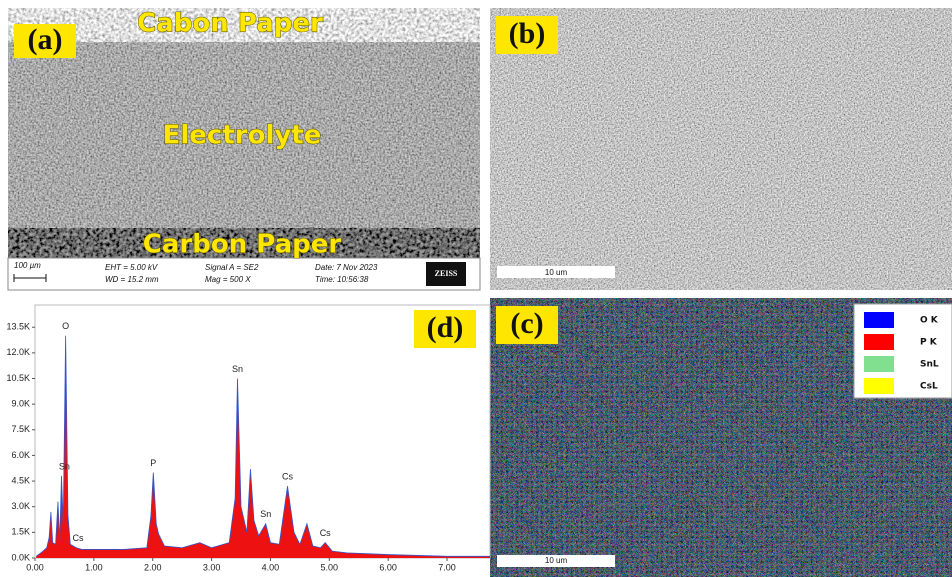  Describe the element at coordinates (18, 352) in the screenshot. I see `y-tick-label: 12.0K` at that location.